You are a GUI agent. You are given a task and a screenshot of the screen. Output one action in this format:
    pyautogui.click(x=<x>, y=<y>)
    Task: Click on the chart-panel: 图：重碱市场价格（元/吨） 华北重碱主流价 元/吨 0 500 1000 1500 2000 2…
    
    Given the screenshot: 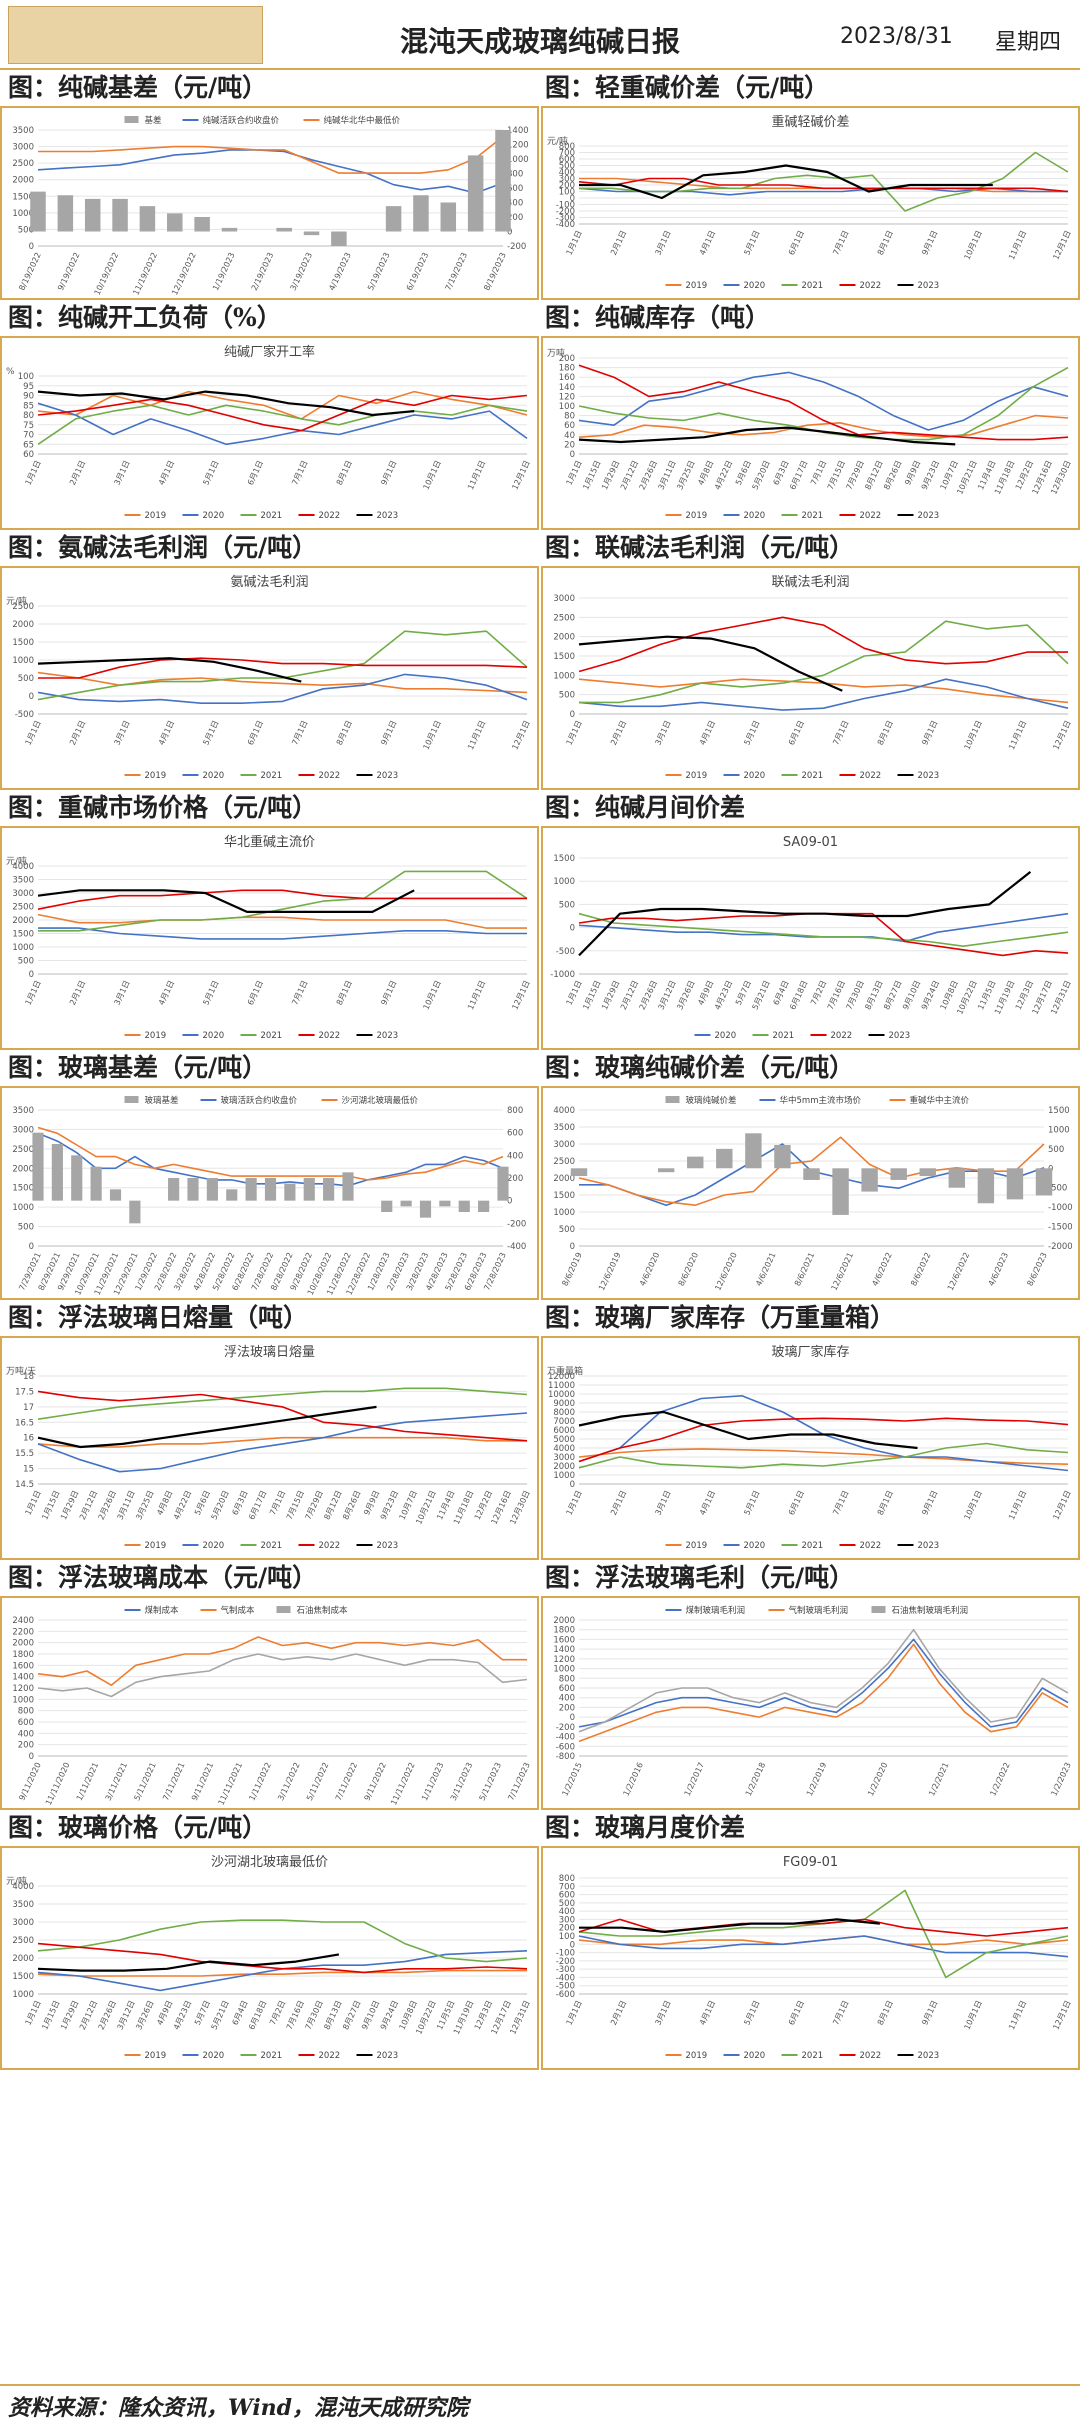 What is the action you would take?
    pyautogui.click(x=269, y=920)
    